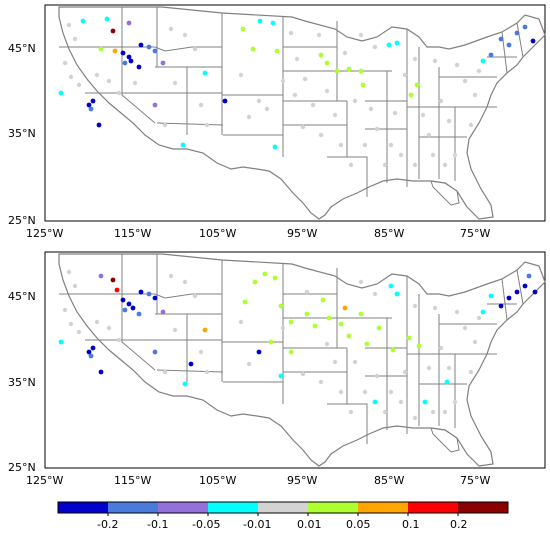 The width and height of the screenshot is (550, 536). I want to click on colorbar, so click(283, 508).